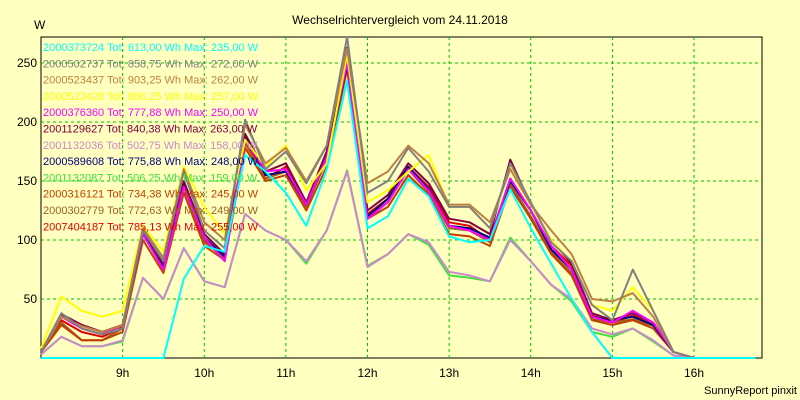 The image size is (800, 400). Describe the element at coordinates (27, 122) in the screenshot. I see `y-tick-label: 200` at that location.